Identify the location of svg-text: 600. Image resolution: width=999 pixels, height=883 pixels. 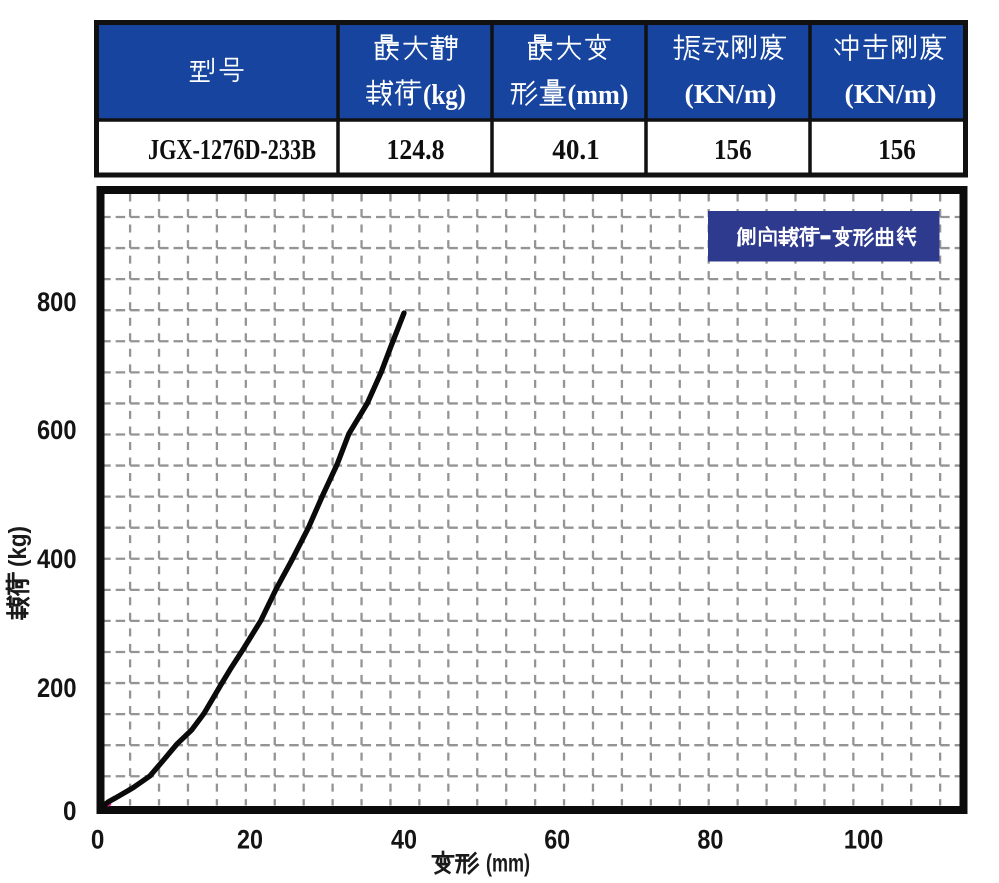
(57, 430).